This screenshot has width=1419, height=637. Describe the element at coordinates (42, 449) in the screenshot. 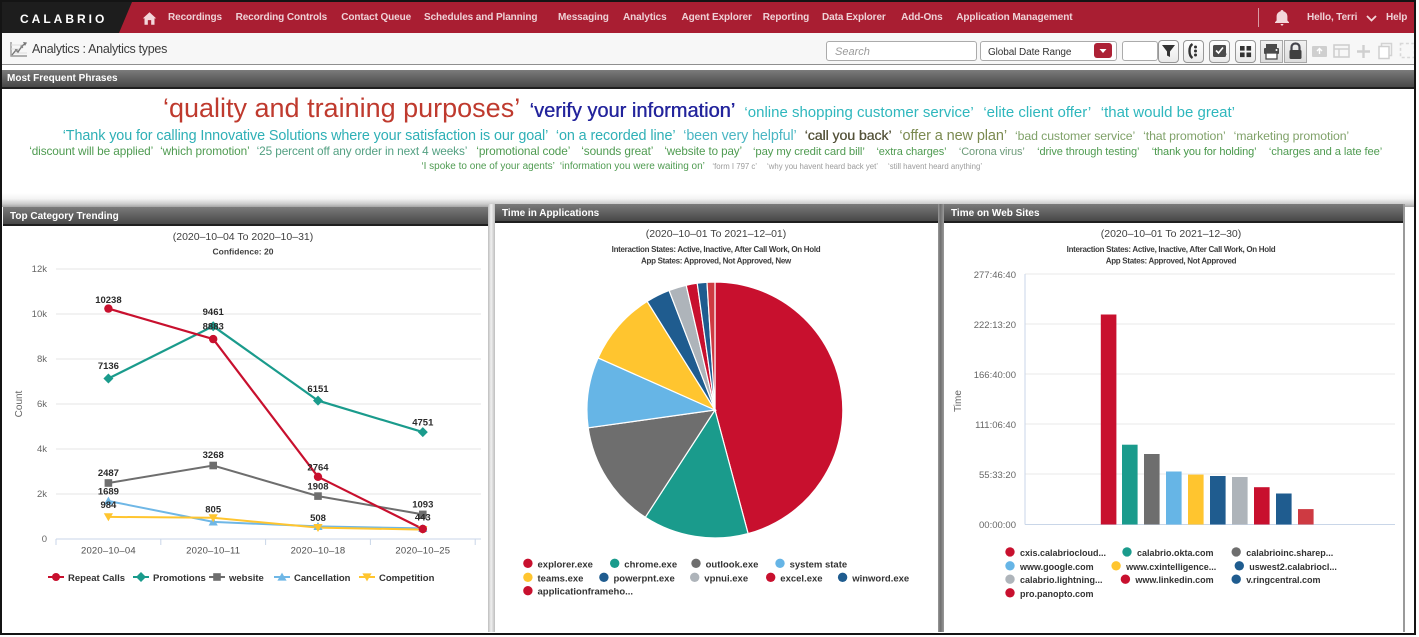

I see `svg-text: 4k` at that location.